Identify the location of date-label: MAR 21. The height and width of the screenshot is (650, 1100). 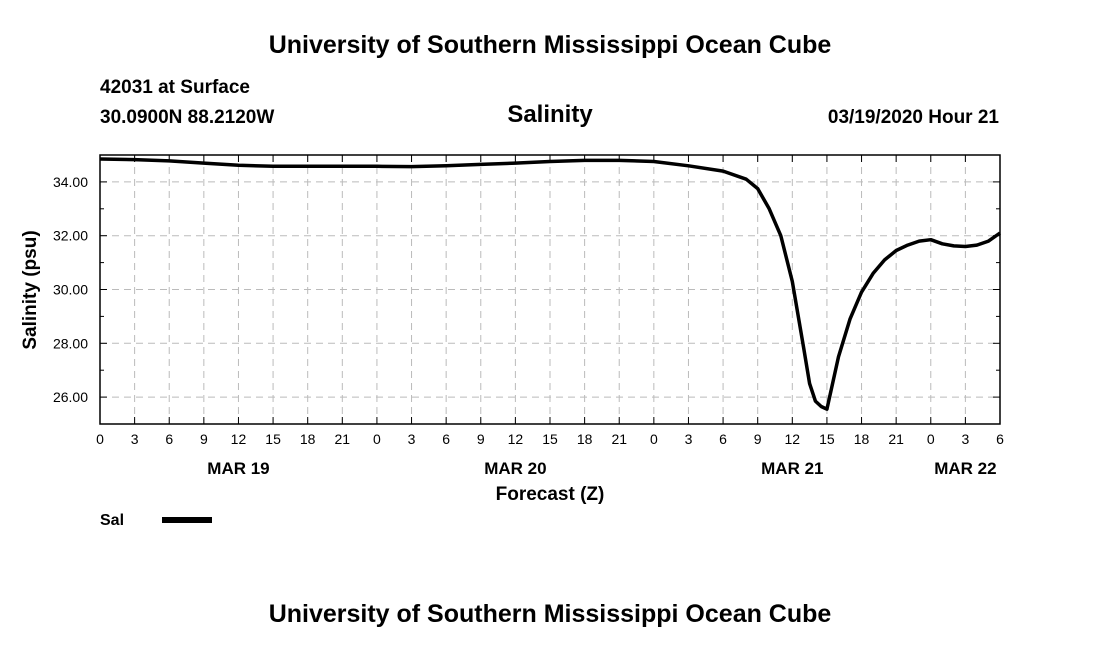
(792, 468).